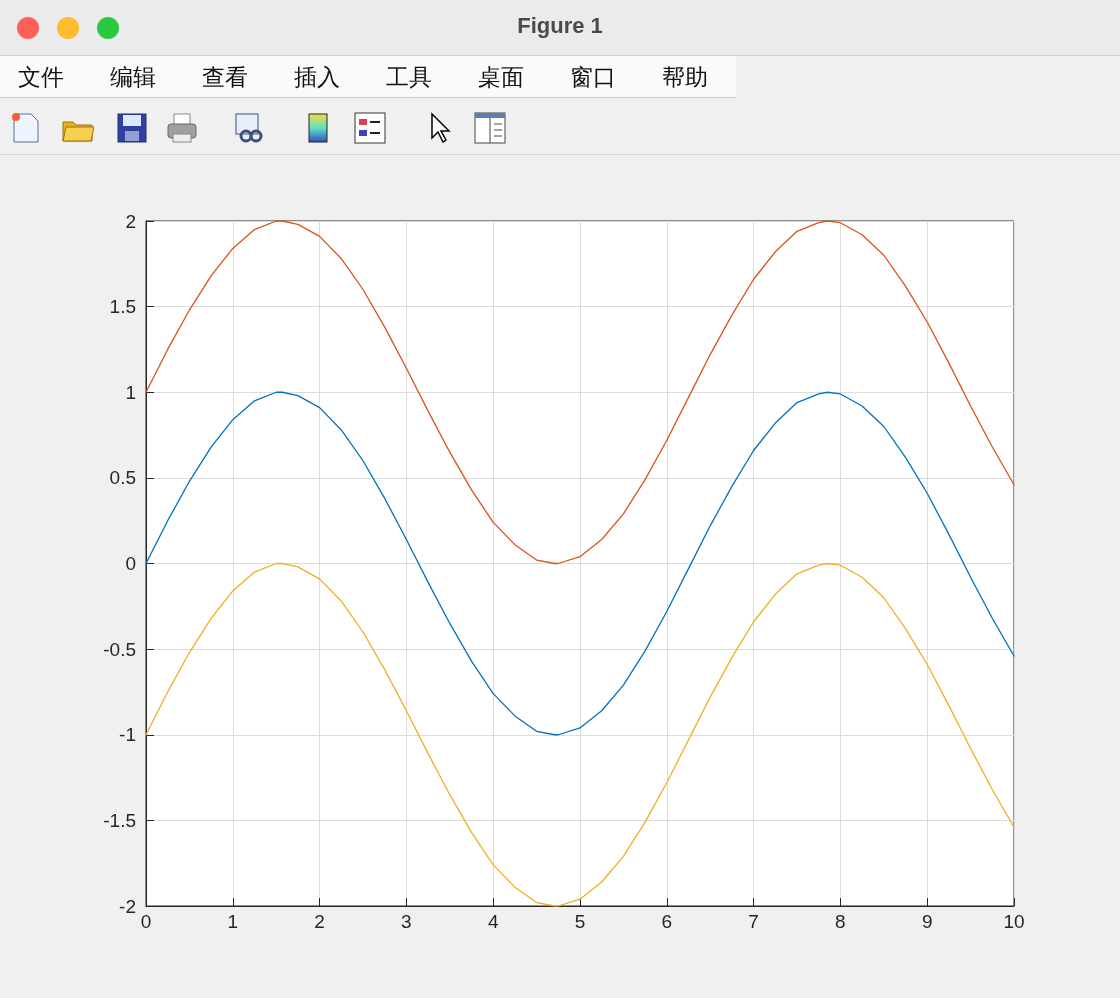 This screenshot has width=1120, height=998. Describe the element at coordinates (130, 392) in the screenshot. I see `y-tick-label: 1` at that location.